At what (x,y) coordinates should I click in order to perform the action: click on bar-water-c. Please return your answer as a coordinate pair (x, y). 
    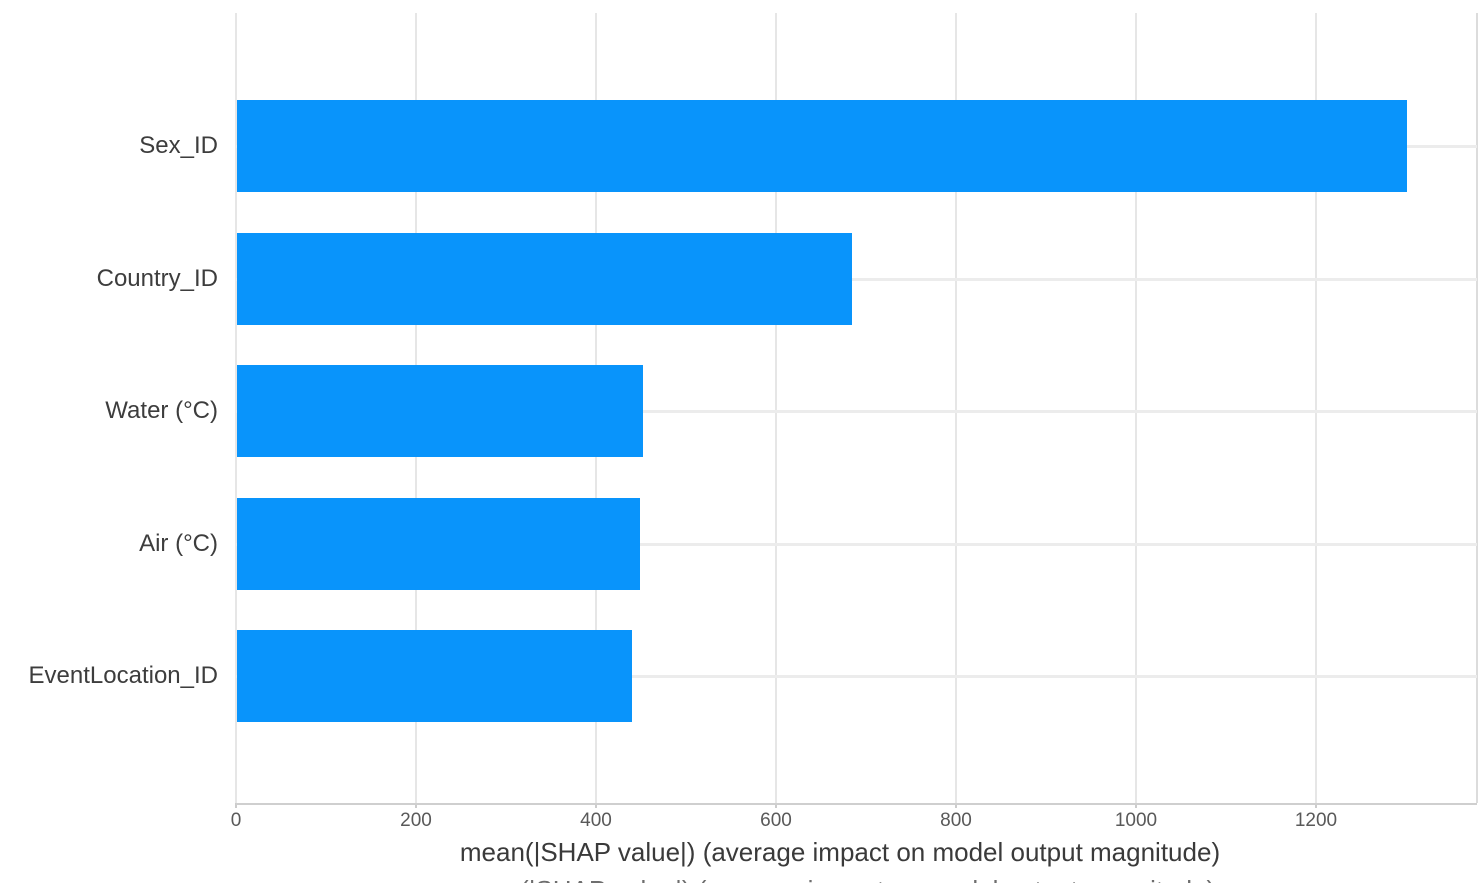
    Looking at the image, I should click on (440, 411).